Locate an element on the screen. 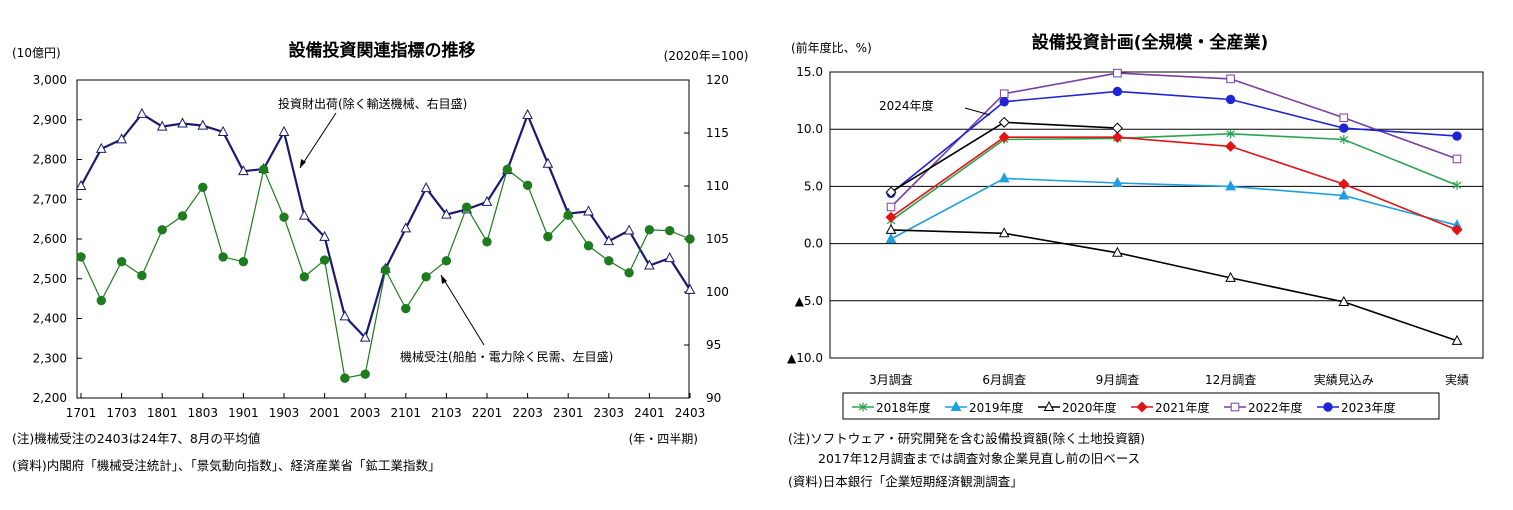  legend-label: 2019年度 is located at coordinates (996, 407).